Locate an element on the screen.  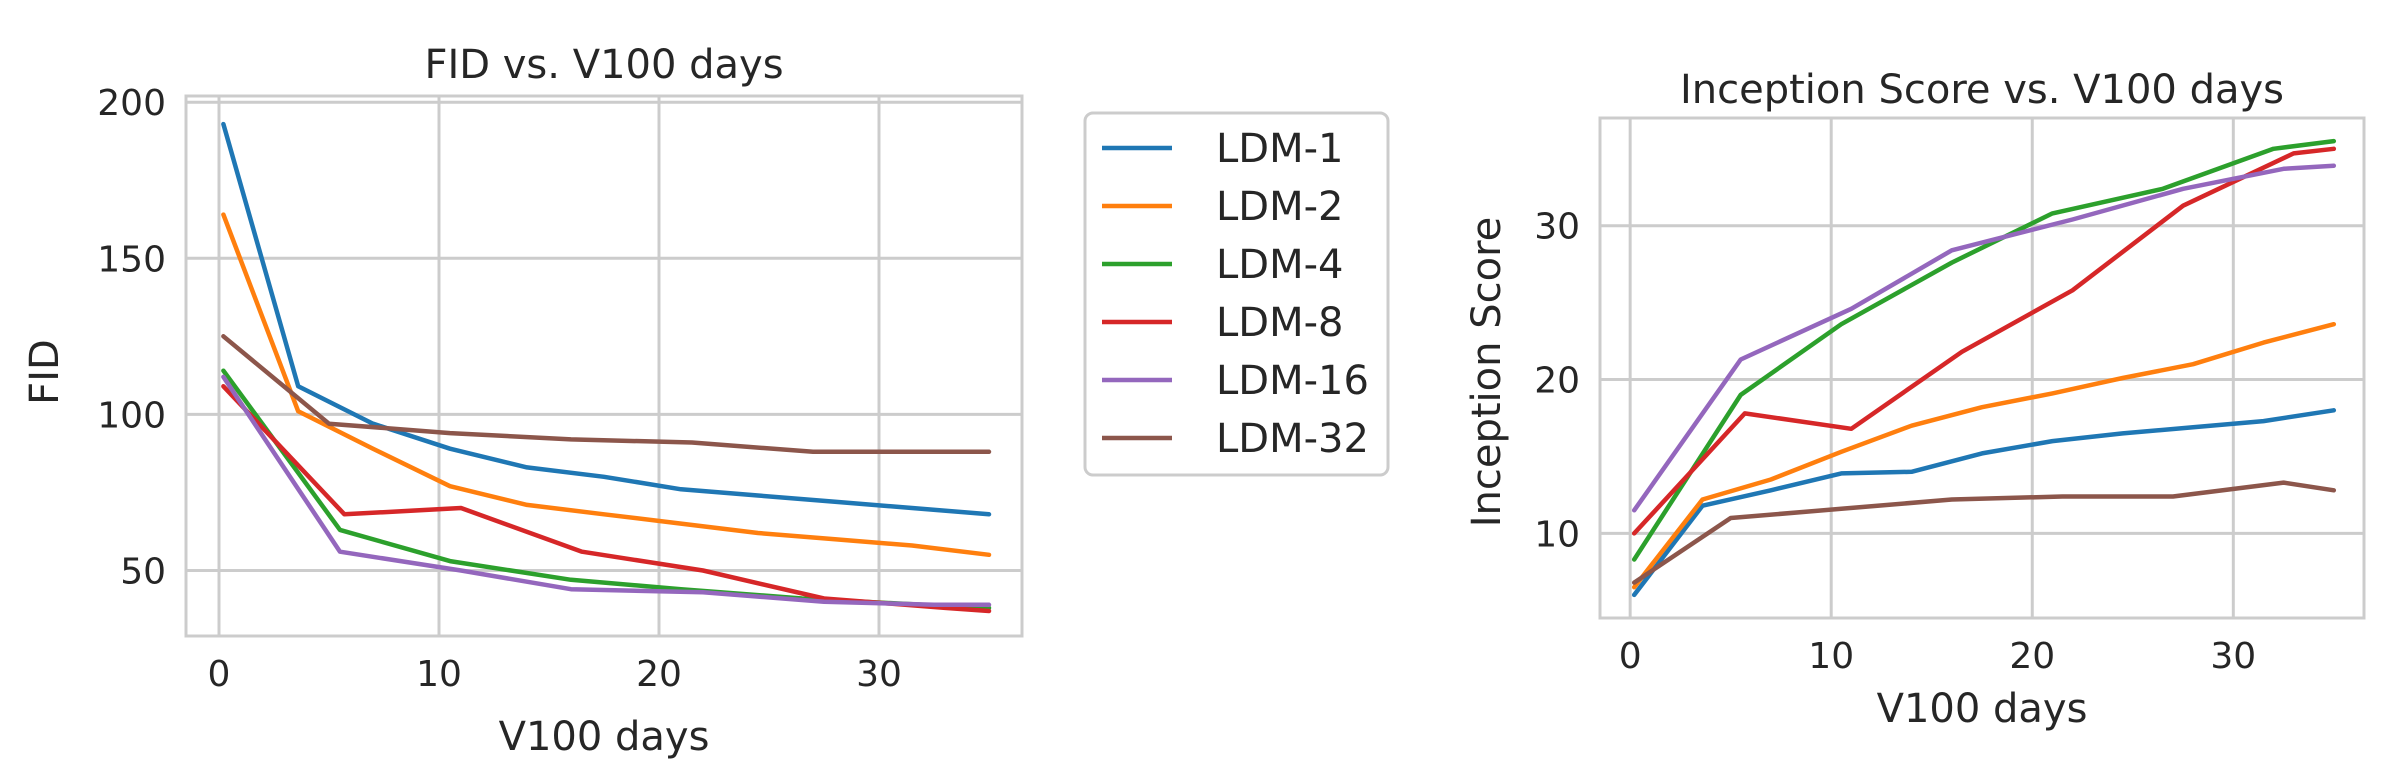
is-y-axis-label: Inception Score is located at coordinates (1487, 372).